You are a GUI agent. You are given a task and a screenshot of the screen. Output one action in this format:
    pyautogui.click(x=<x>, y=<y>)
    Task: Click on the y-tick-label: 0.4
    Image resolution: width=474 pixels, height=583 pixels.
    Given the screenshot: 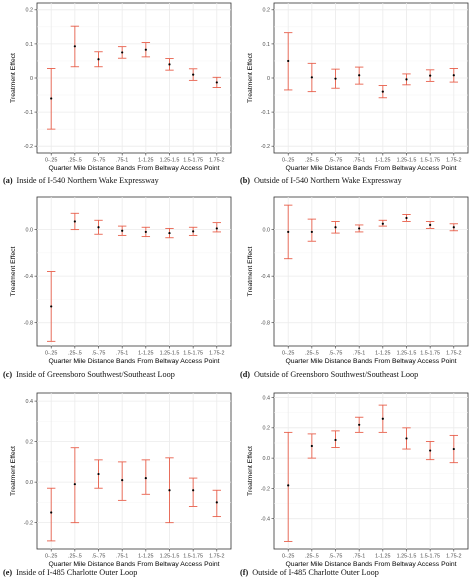 What is the action you would take?
    pyautogui.click(x=30, y=402)
    